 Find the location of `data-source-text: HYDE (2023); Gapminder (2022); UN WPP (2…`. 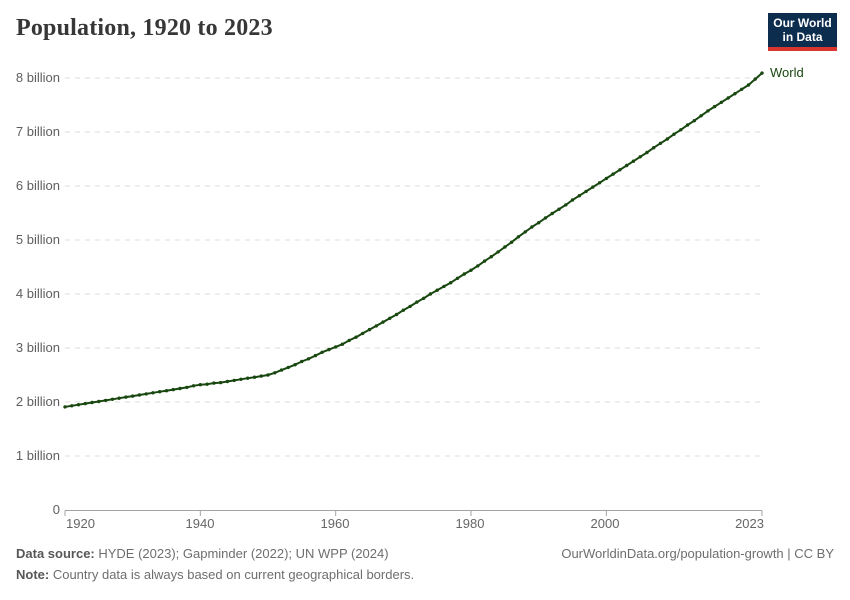

data-source-text: HYDE (2023); Gapminder (2022); UN WPP (2… is located at coordinates (241, 553).